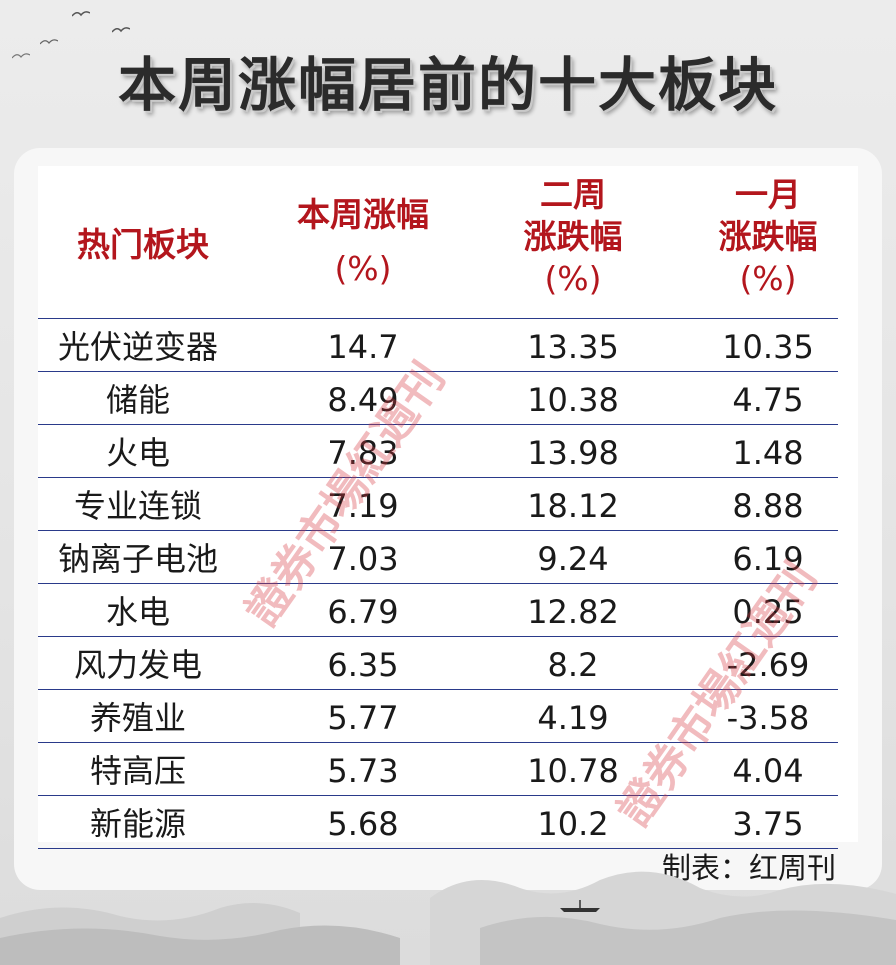  I want to click on header-month-label-1: 一月, so click(768, 194).